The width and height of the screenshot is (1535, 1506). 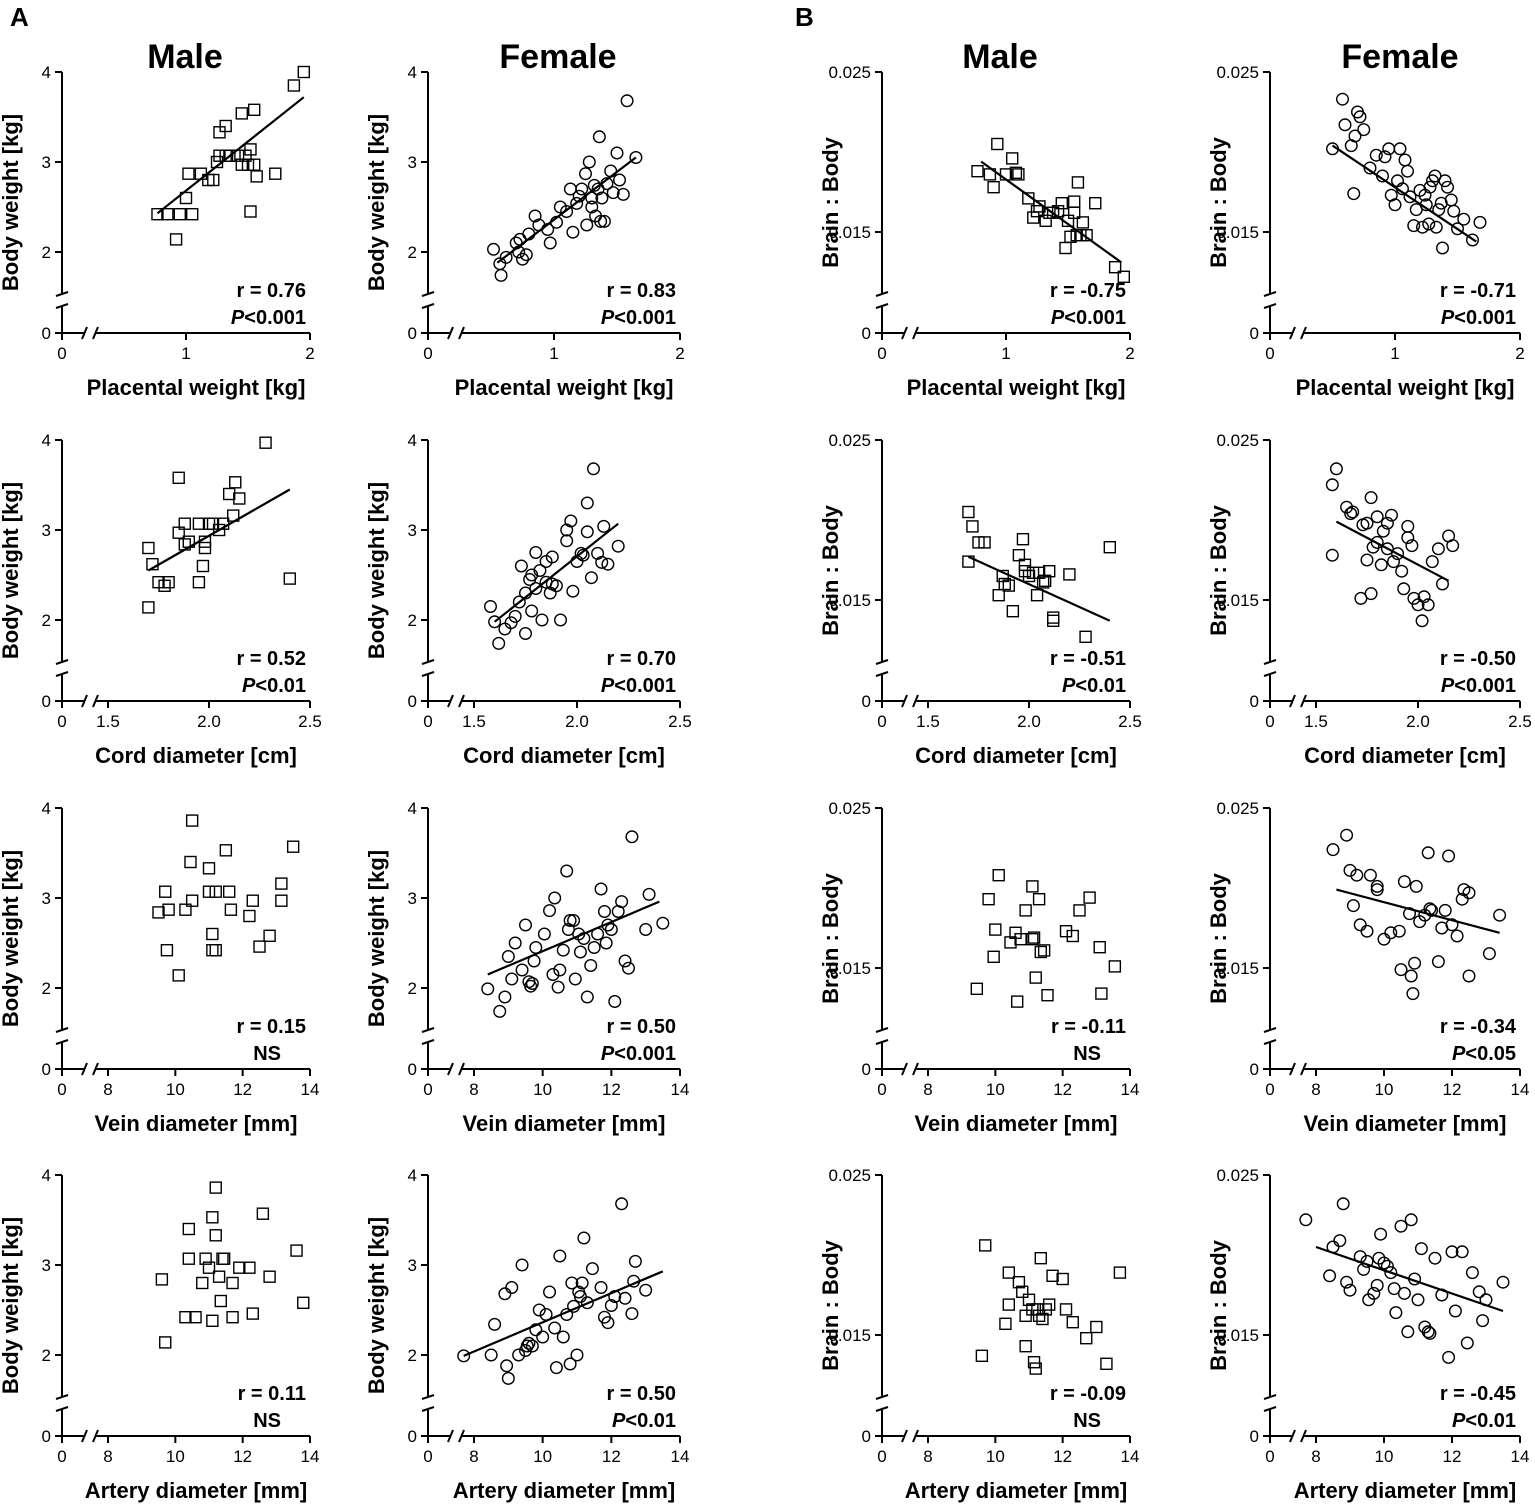 What do you see at coordinates (641, 1027) in the screenshot?
I see `correlation-coefficient: r = 0.50` at bounding box center [641, 1027].